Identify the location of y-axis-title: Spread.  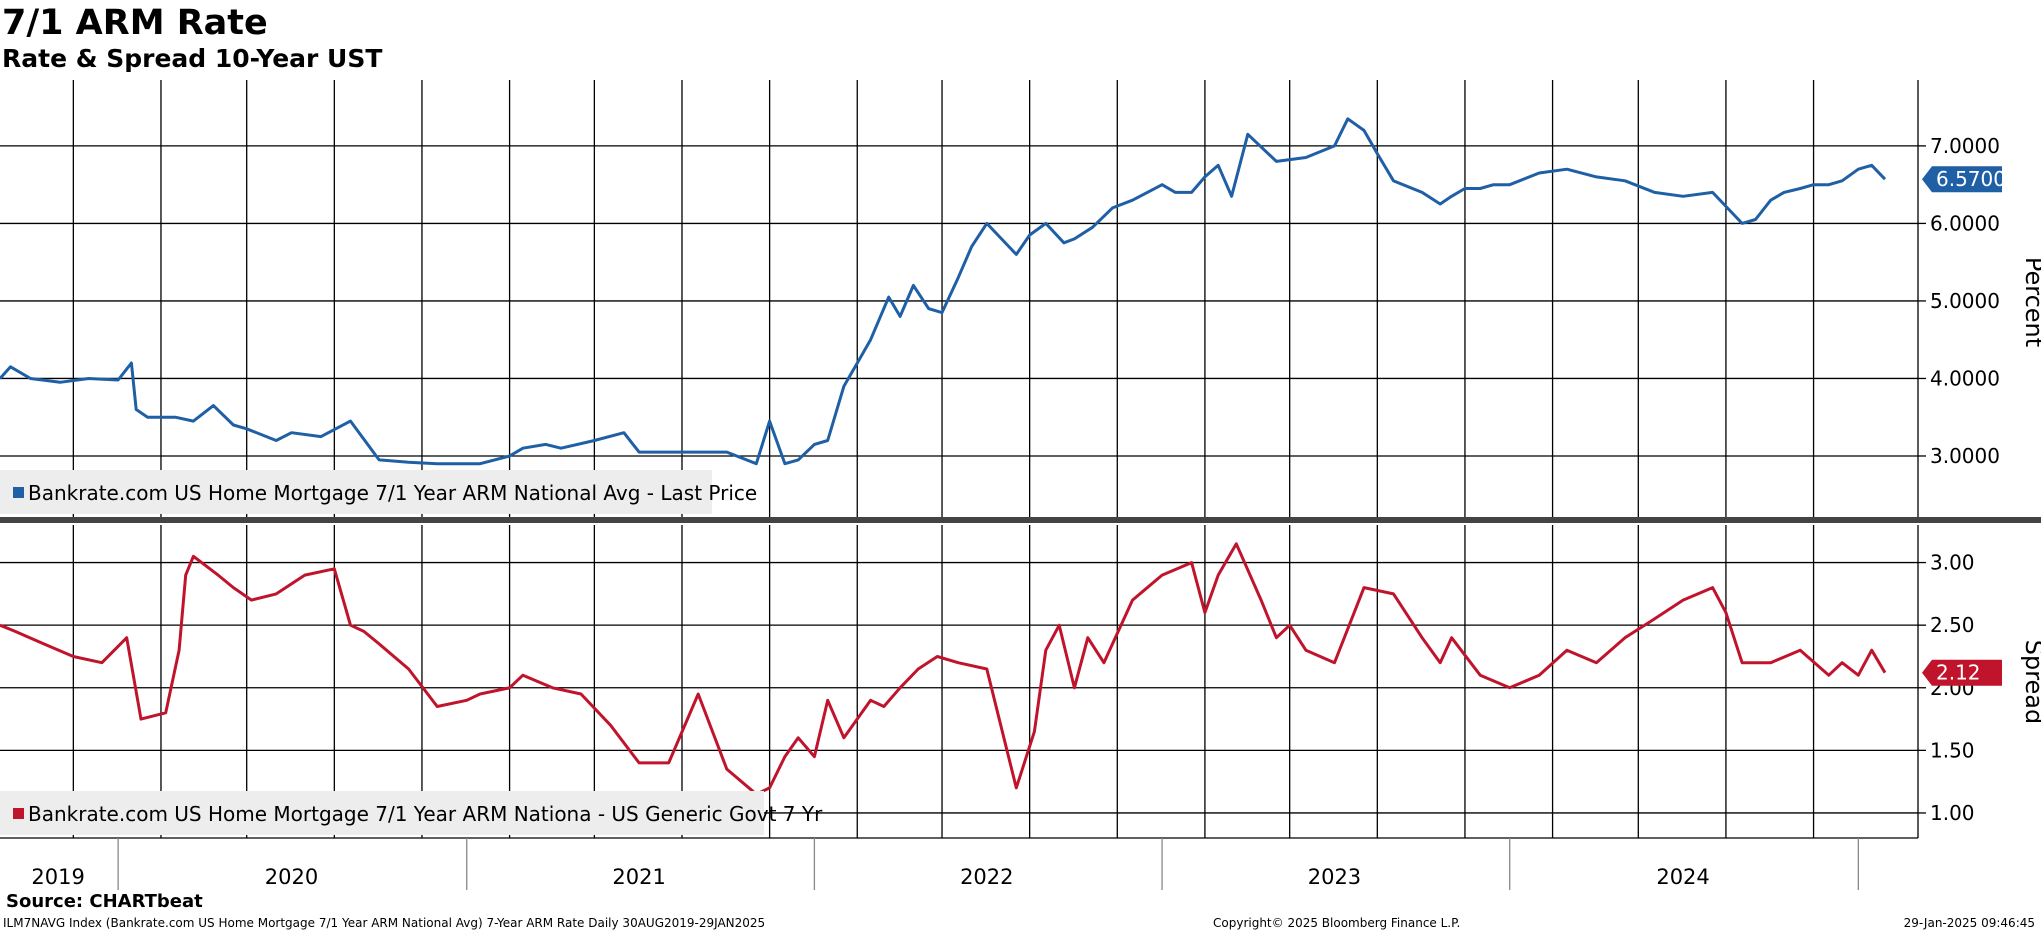
(2030, 682).